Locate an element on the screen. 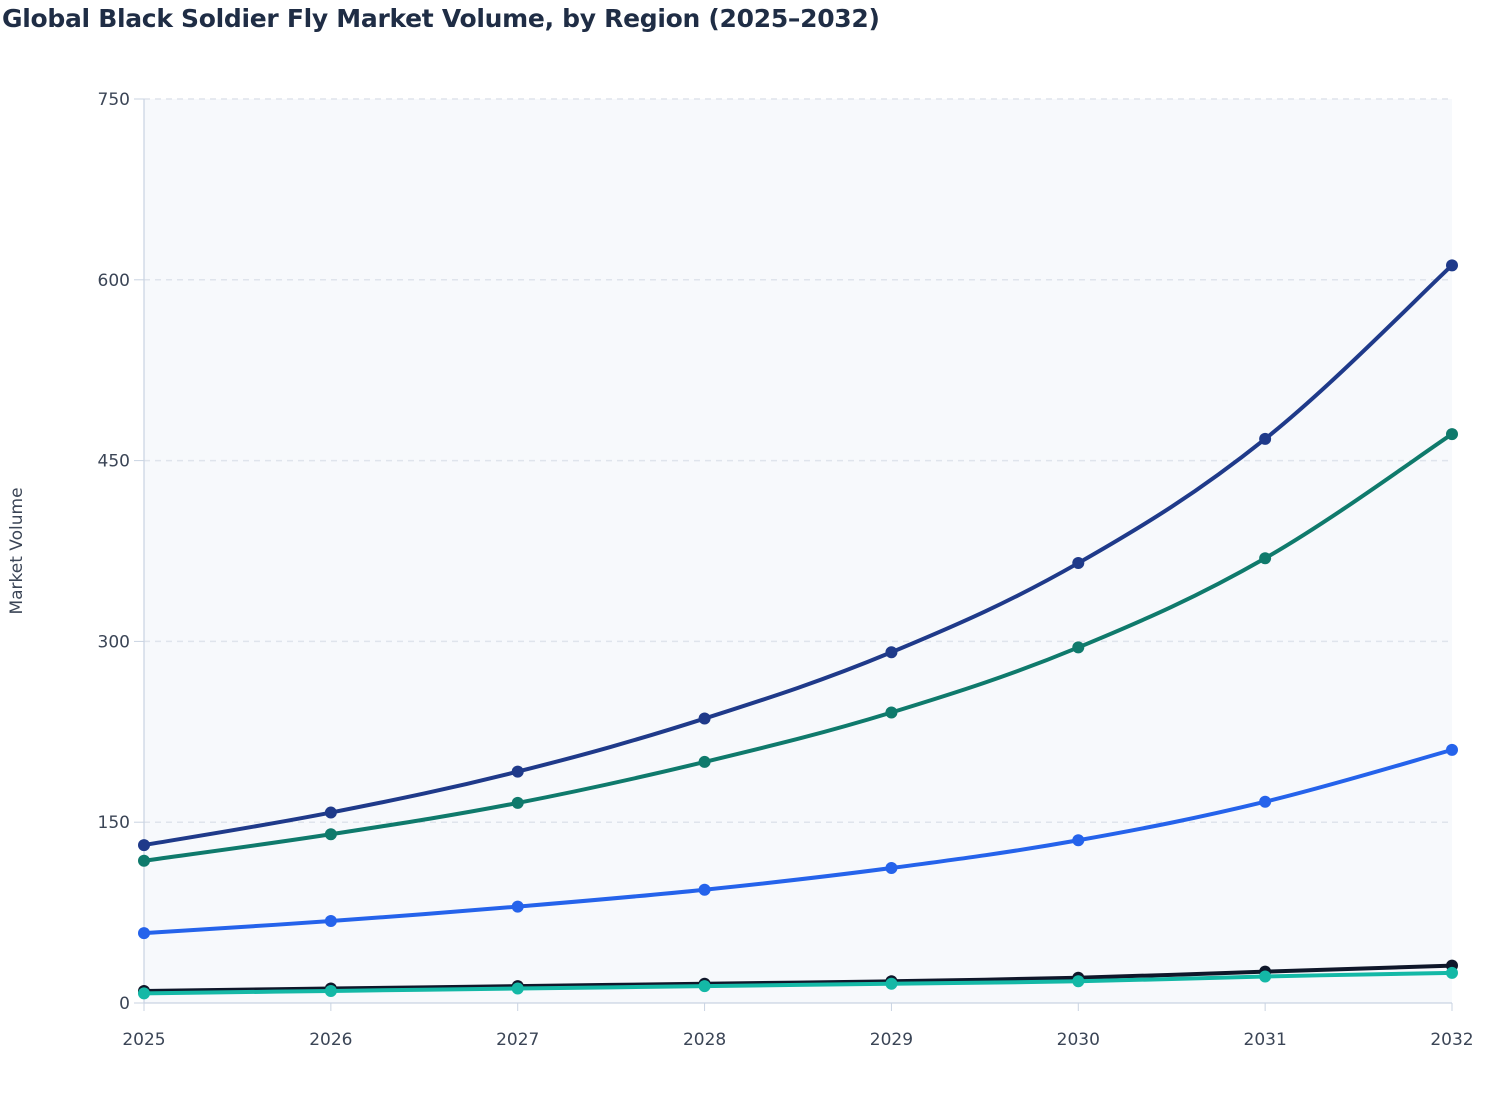  x-tick-label: 2031 is located at coordinates (1265, 1040).